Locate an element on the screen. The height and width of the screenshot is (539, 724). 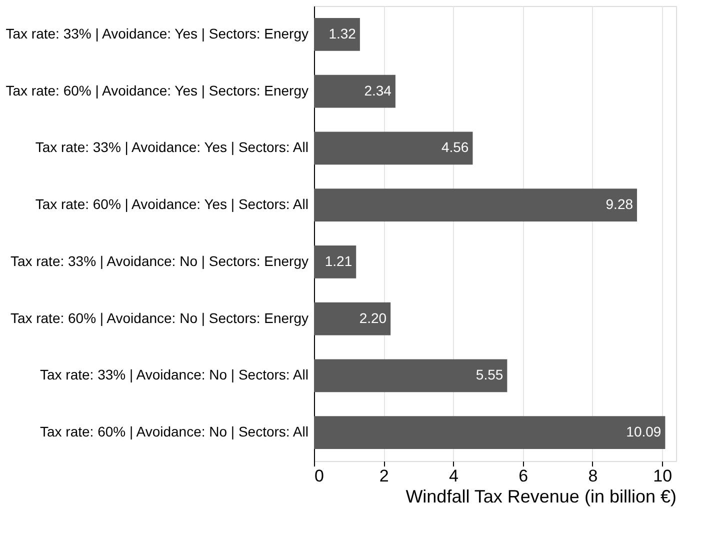
x-tick-label: 4 is located at coordinates (453, 476).